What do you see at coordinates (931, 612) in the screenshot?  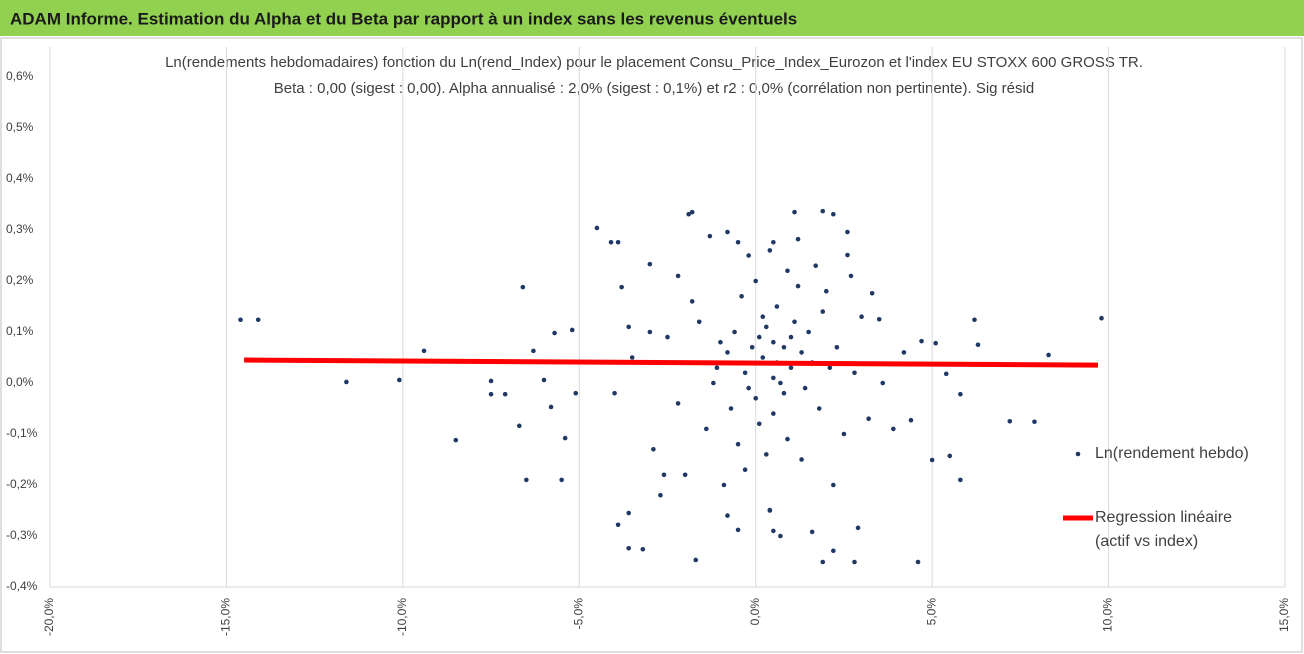 I see `x-tick-label: 5,0%` at bounding box center [931, 612].